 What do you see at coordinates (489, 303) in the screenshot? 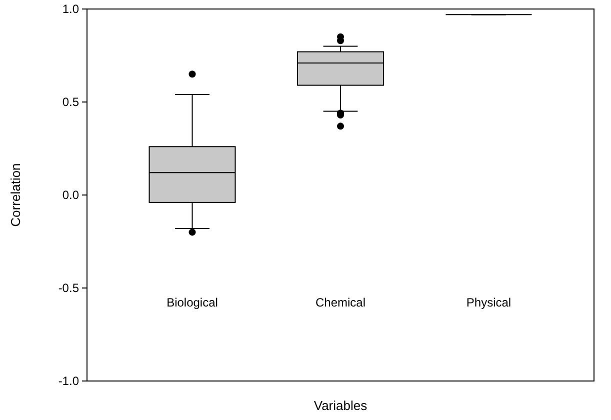
I see `x-tick-label: Physical` at bounding box center [489, 303].